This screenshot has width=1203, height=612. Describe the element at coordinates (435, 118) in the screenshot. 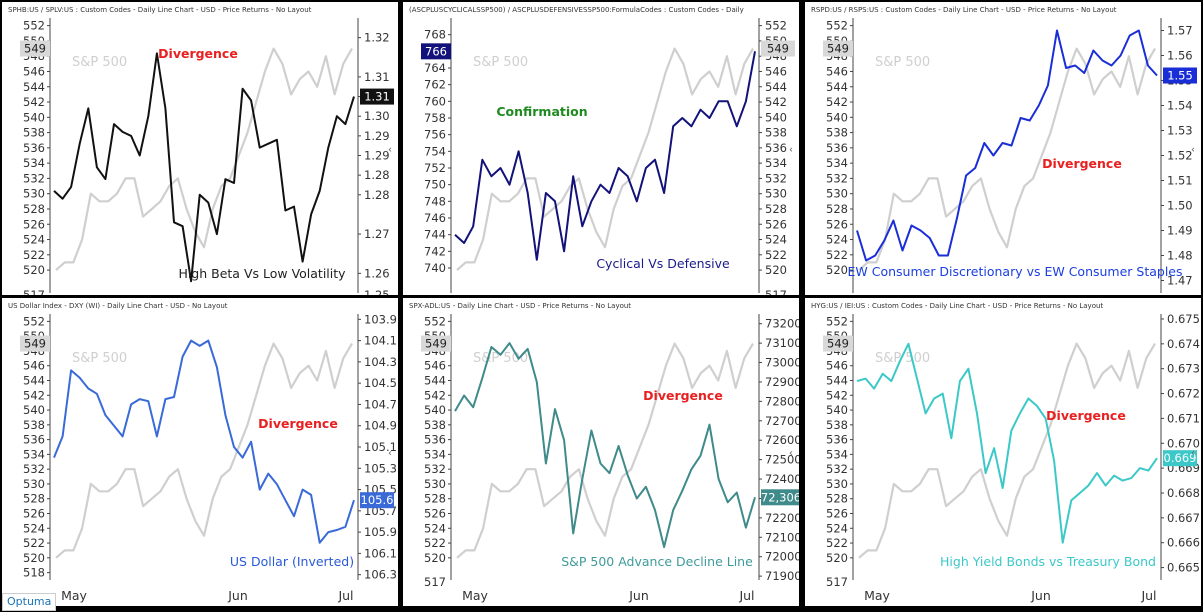

I see `left-tick-label: 758` at that location.